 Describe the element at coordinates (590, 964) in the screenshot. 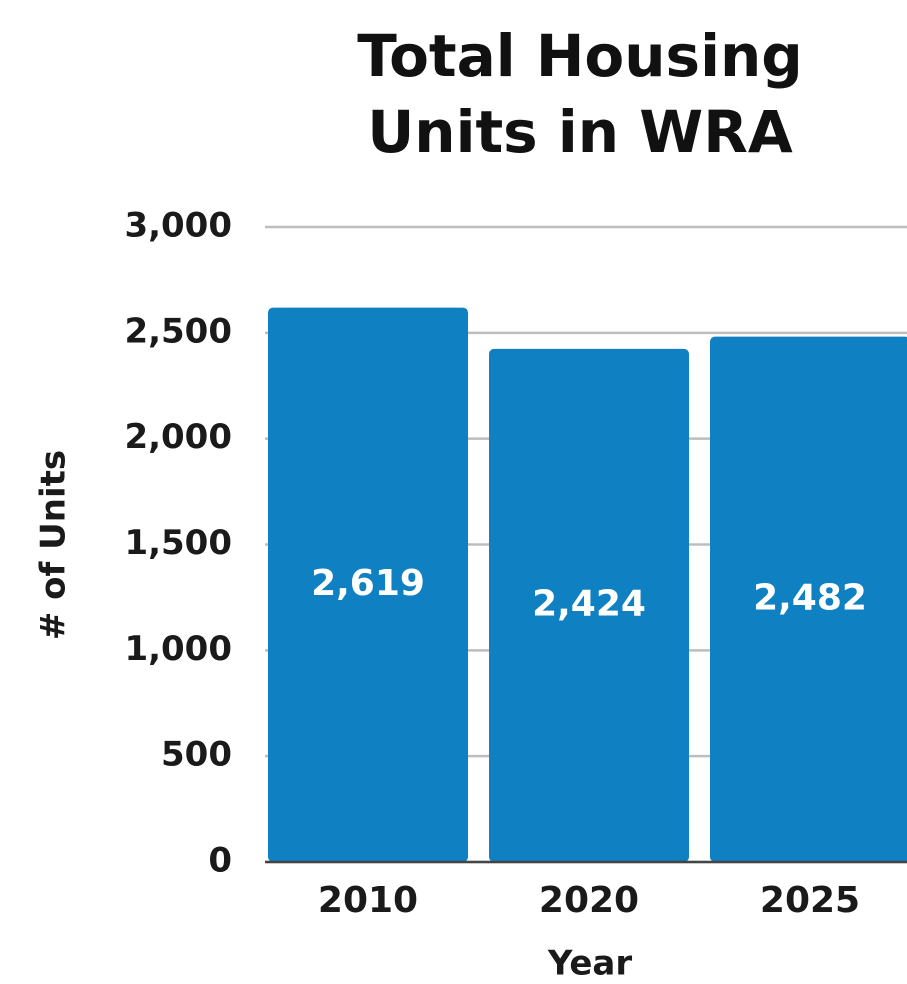

I see `x-axis-label: Year` at that location.